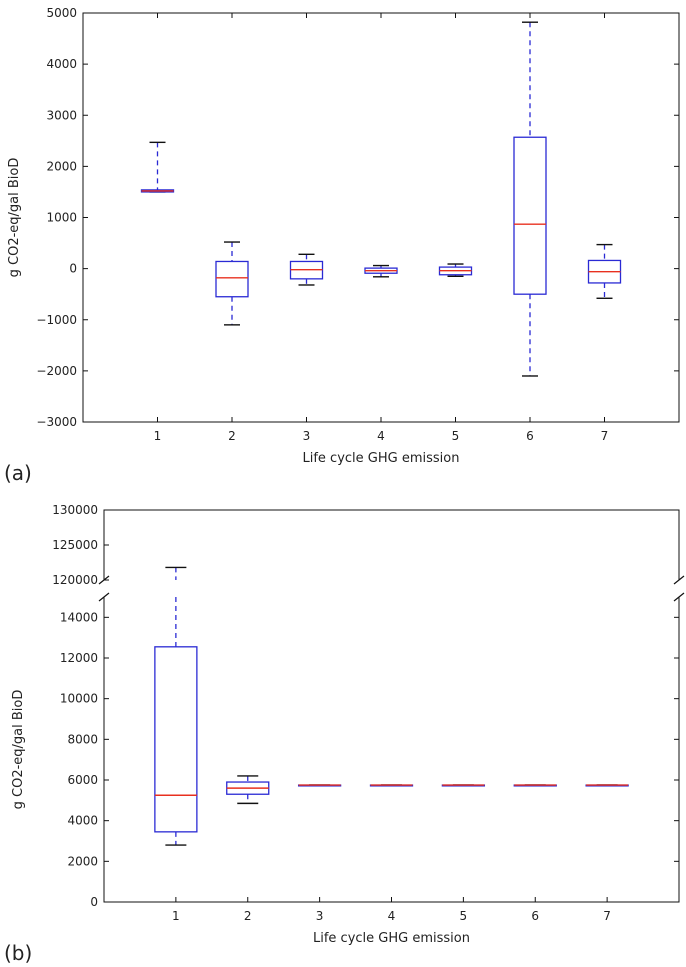  Describe the element at coordinates (56, 371) in the screenshot. I see `y-tick-label: −2000` at that location.